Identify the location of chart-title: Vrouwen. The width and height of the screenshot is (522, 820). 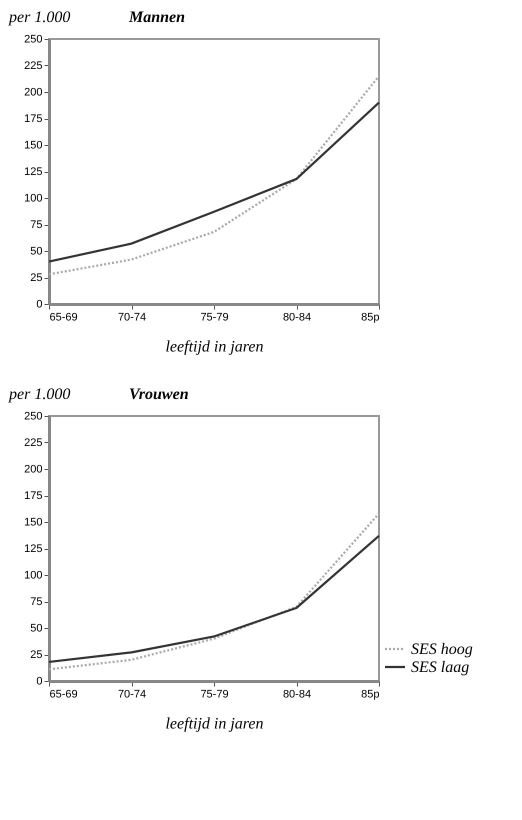
(159, 394).